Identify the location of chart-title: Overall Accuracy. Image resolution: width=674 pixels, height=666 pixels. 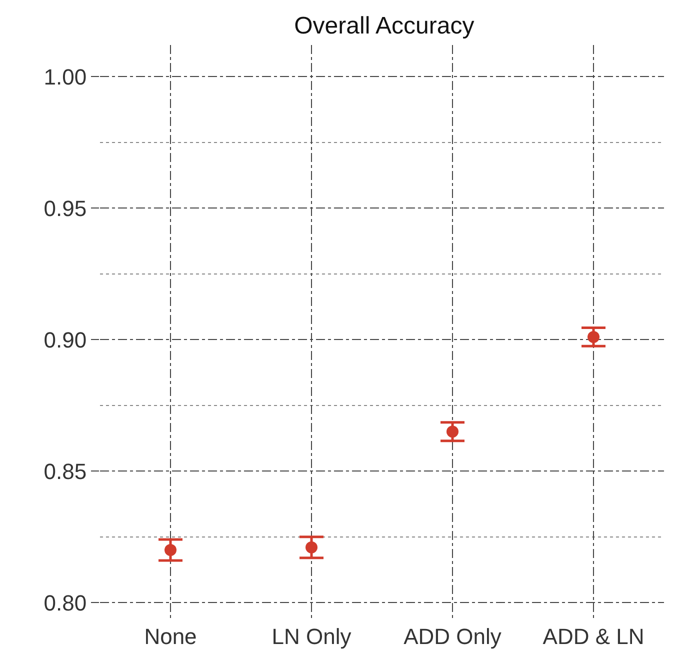
(384, 26).